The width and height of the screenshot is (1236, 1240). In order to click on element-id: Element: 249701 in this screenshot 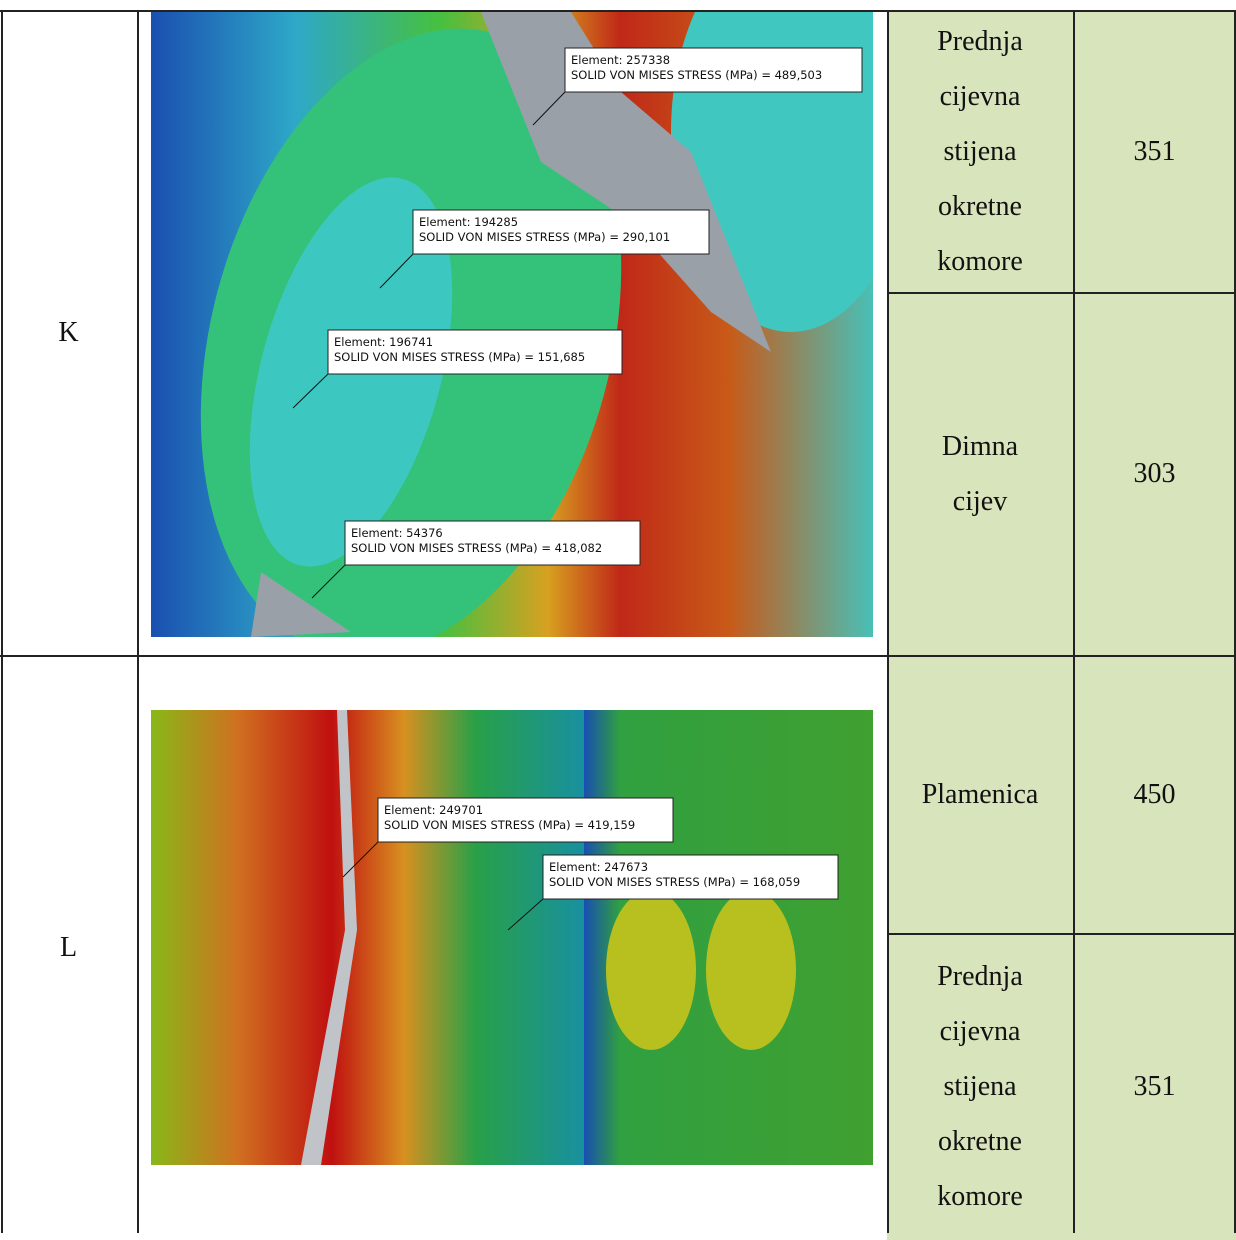, I will do `click(433, 810)`.